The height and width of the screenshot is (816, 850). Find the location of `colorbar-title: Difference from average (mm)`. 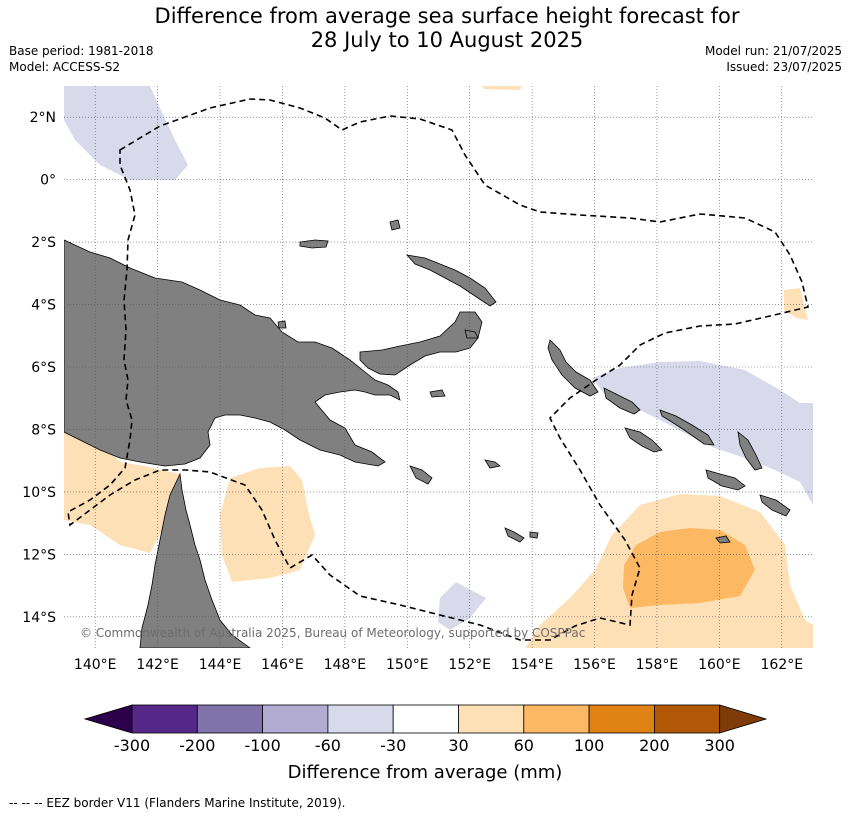

colorbar-title: Difference from average (mm) is located at coordinates (425, 772).